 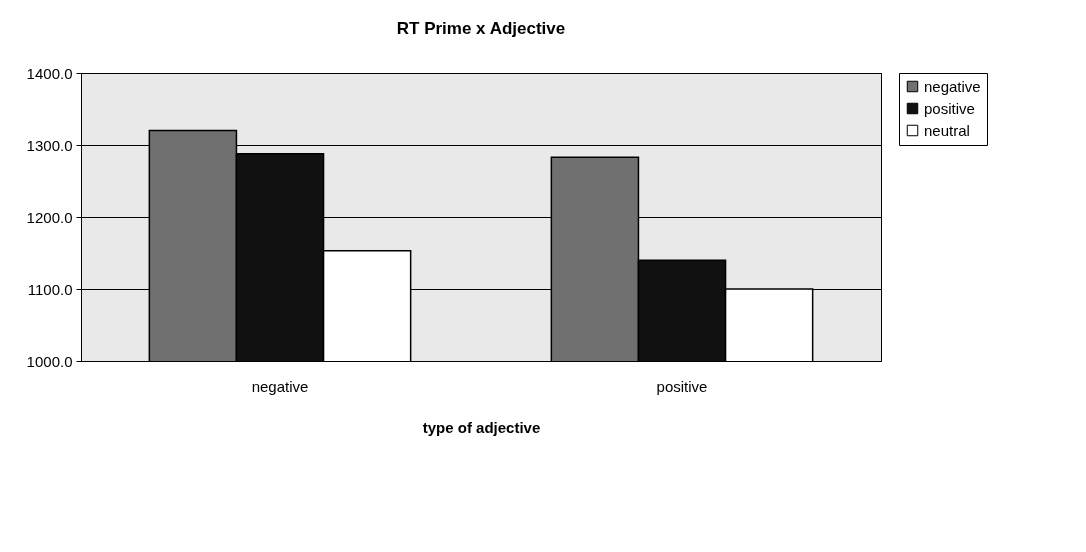 I want to click on y-tick-label: 1200.0, so click(x=49, y=217).